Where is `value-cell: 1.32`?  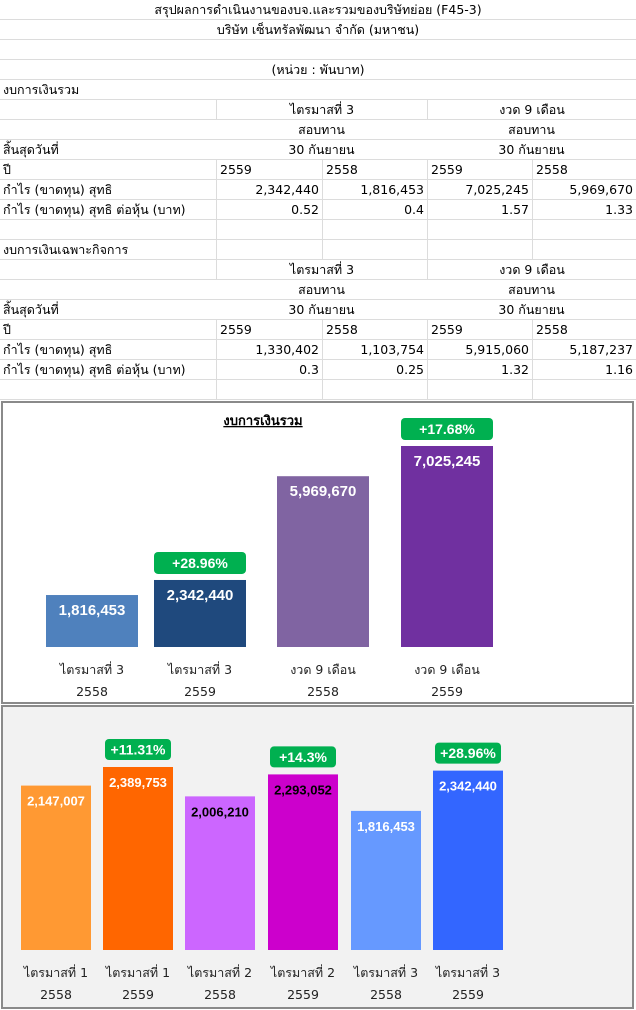 value-cell: 1.32 is located at coordinates (479, 369).